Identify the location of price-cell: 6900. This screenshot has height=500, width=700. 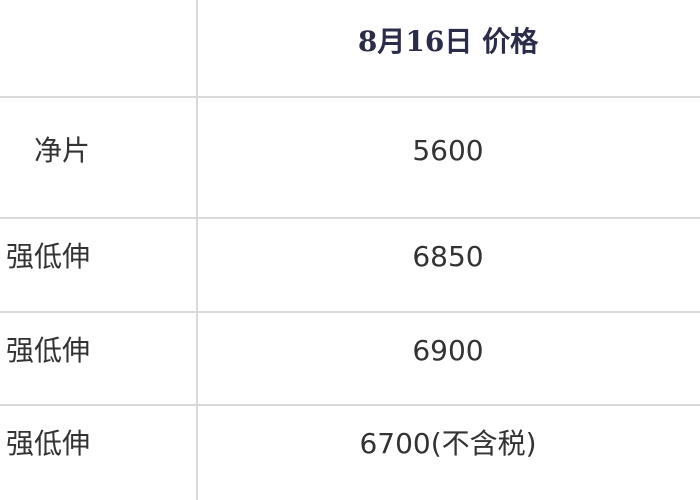
(448, 350).